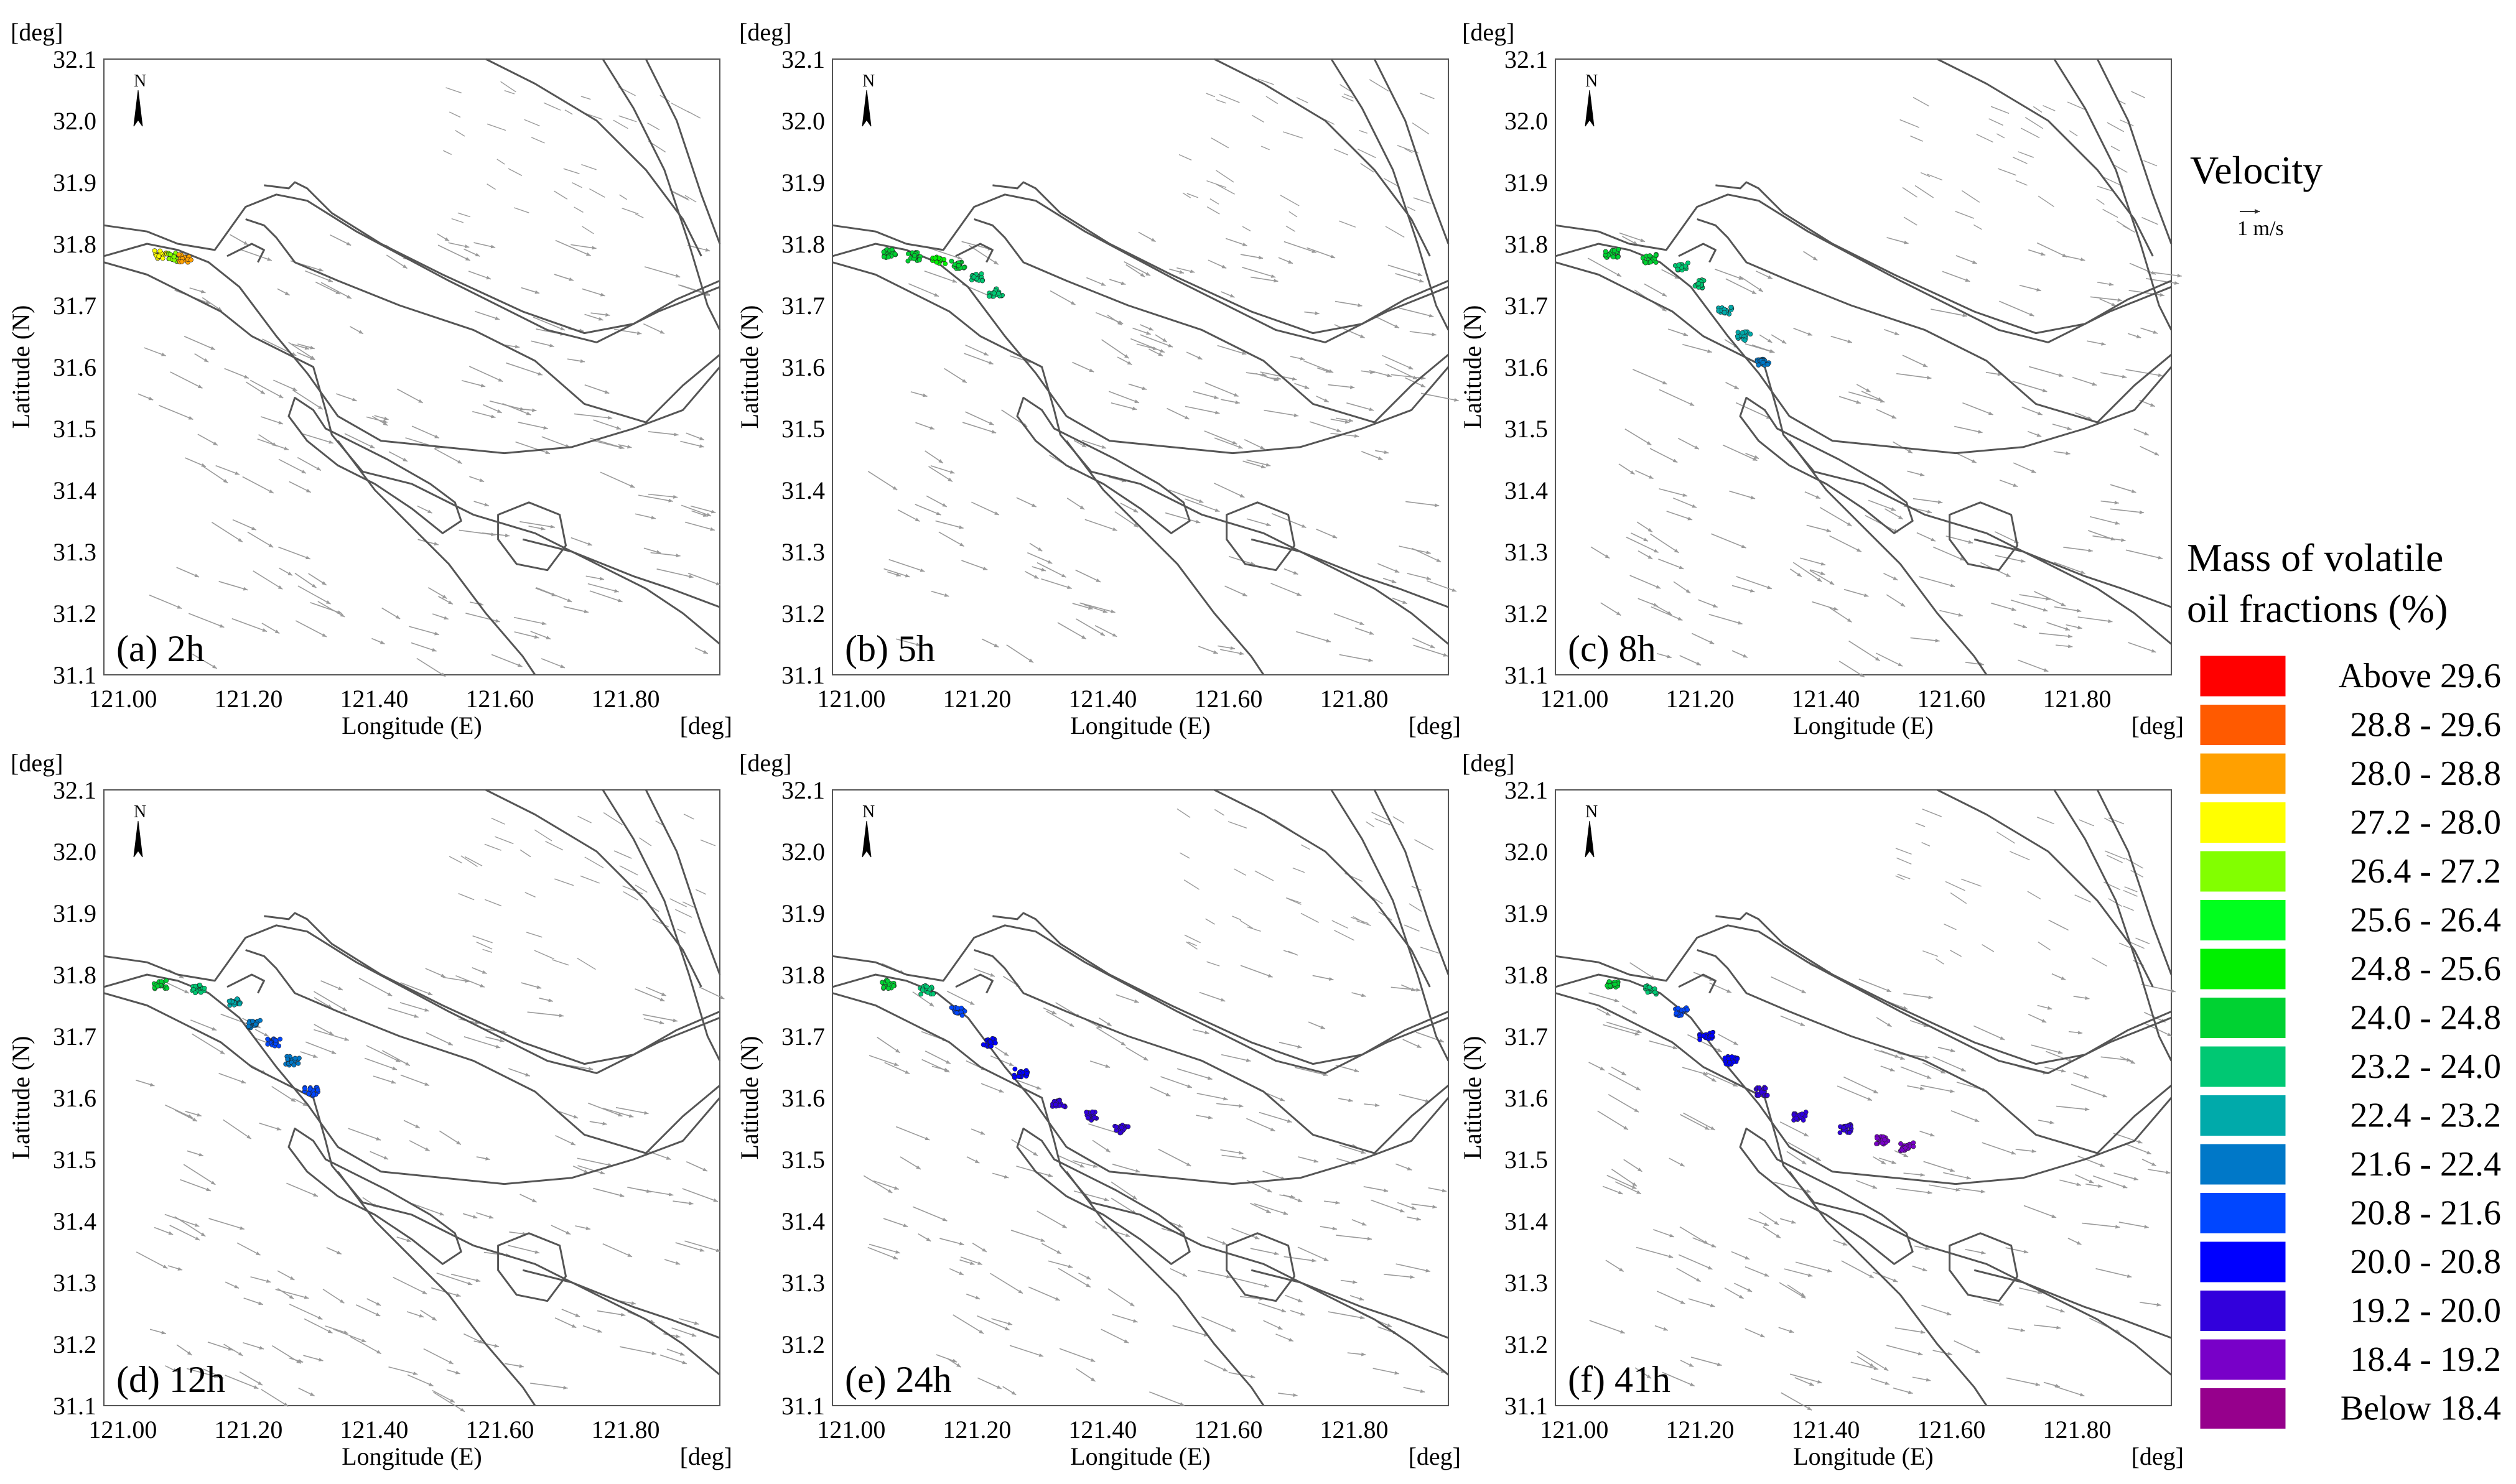 This screenshot has width=2516, height=1484. What do you see at coordinates (1435, 726) in the screenshot?
I see `x-unit-label: [deg]` at bounding box center [1435, 726].